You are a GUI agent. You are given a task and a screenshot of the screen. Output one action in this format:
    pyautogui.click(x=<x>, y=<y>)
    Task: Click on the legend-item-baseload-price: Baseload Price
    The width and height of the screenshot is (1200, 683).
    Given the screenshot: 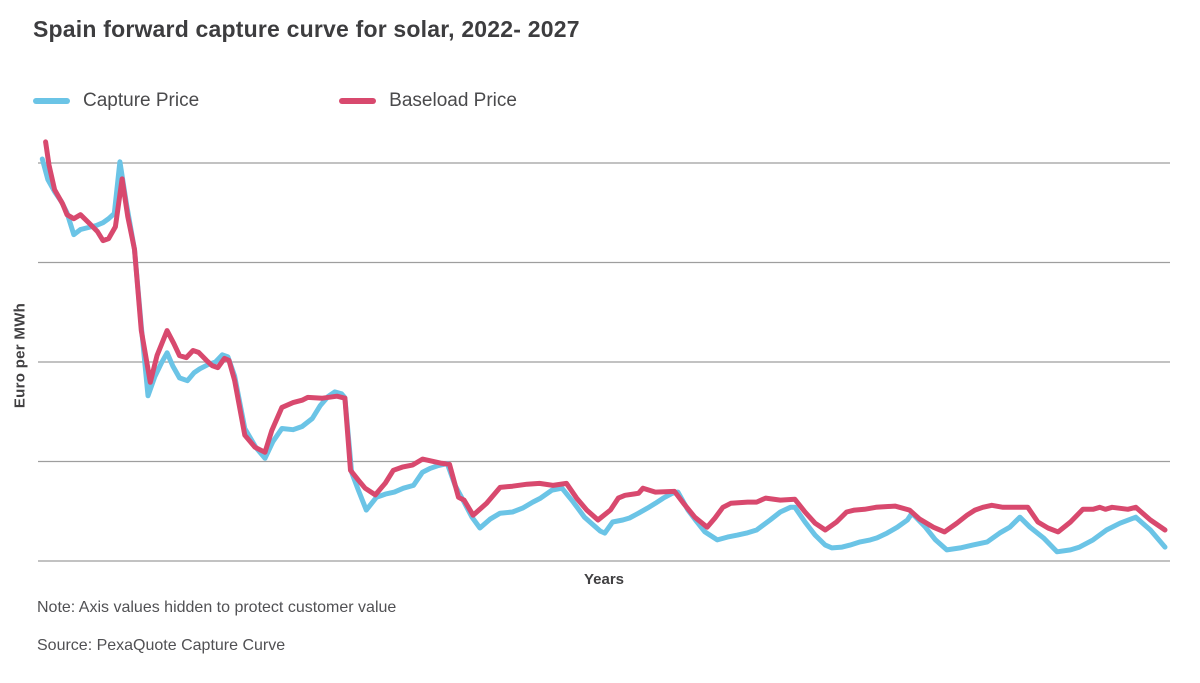 What is the action you would take?
    pyautogui.click(x=428, y=101)
    